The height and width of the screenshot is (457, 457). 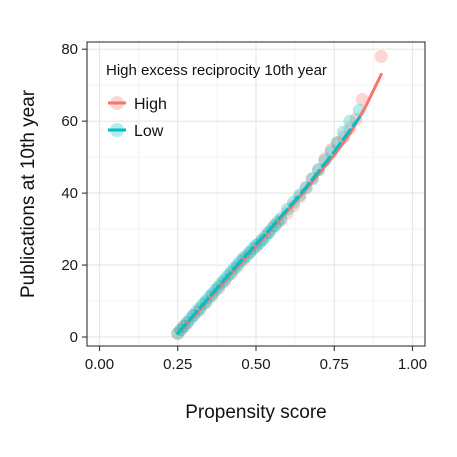 I want to click on x-tick-label: 0.75, so click(x=334, y=364).